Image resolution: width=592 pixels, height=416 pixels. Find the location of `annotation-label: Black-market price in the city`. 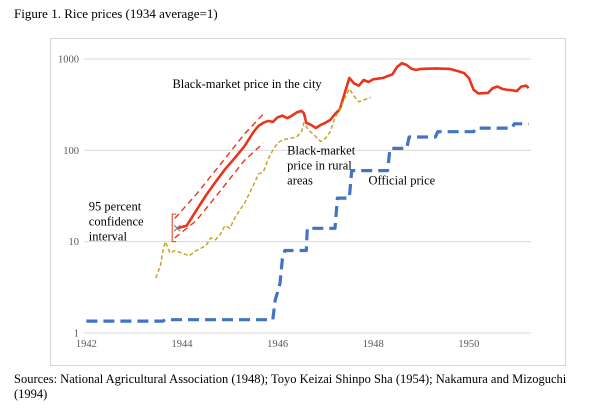

annotation-label: Black-market price in the city is located at coordinates (247, 84).